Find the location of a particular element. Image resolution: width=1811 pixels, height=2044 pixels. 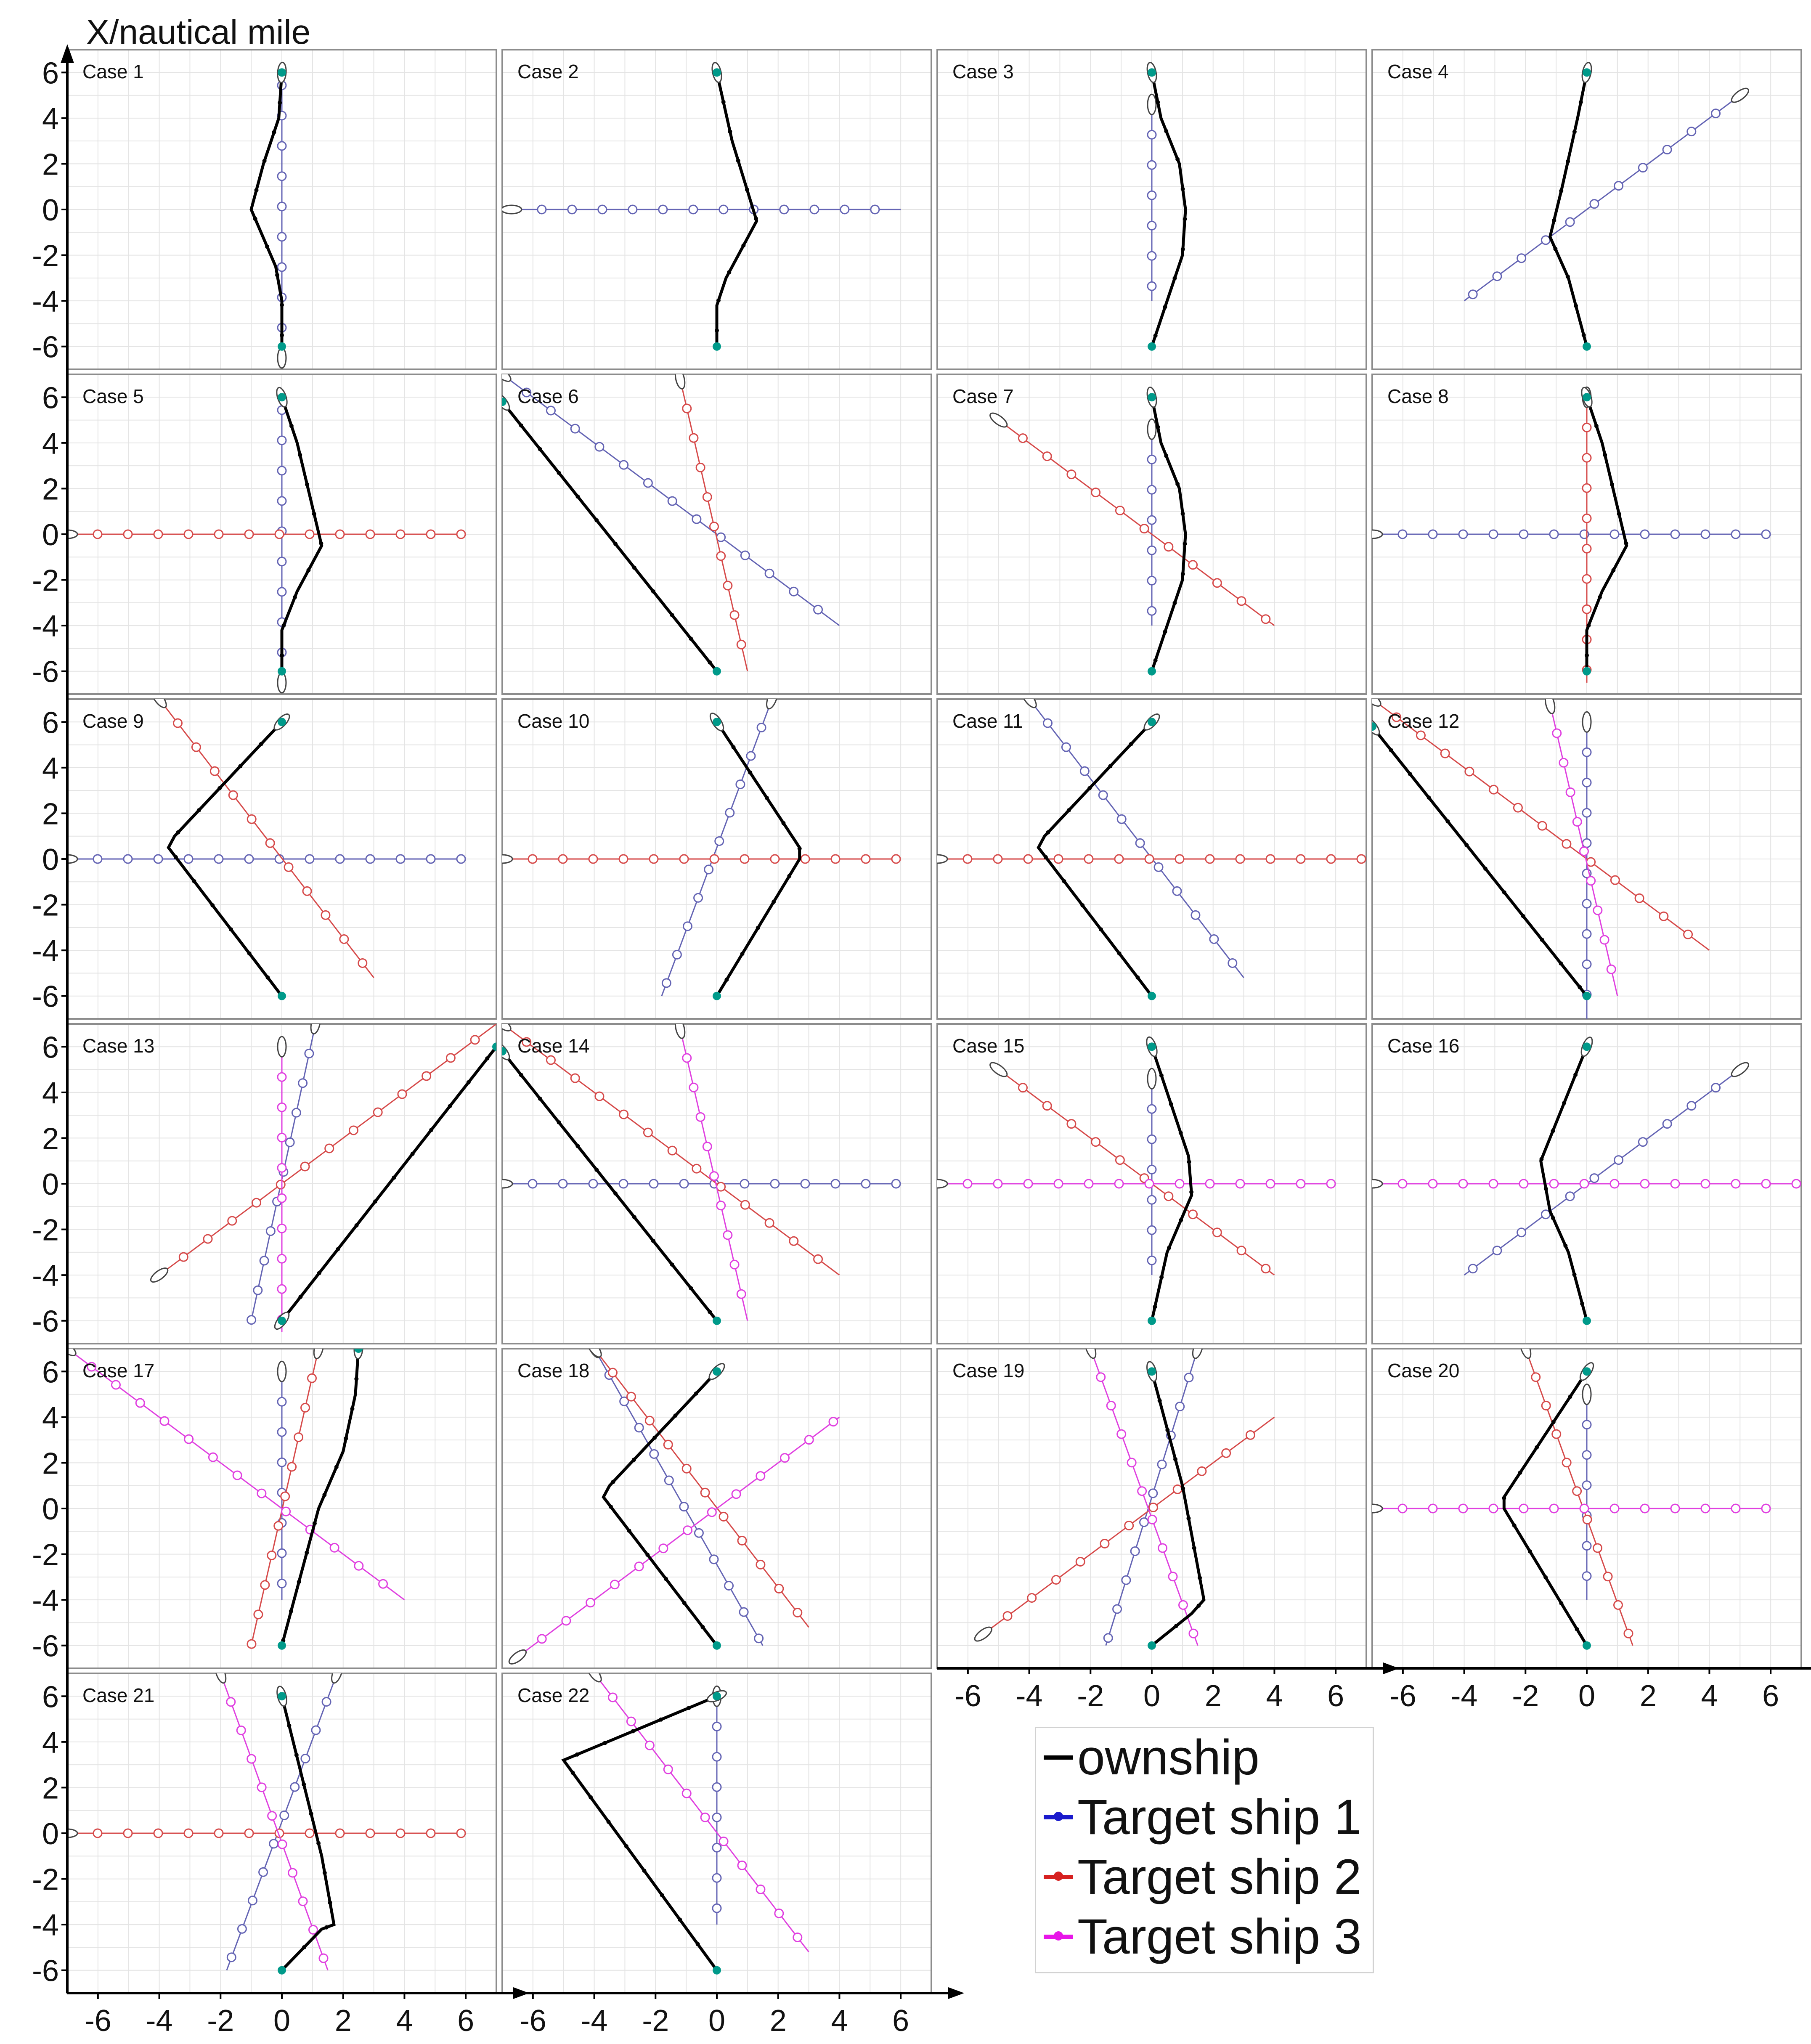

ownship-end-point is located at coordinates (282, 346).